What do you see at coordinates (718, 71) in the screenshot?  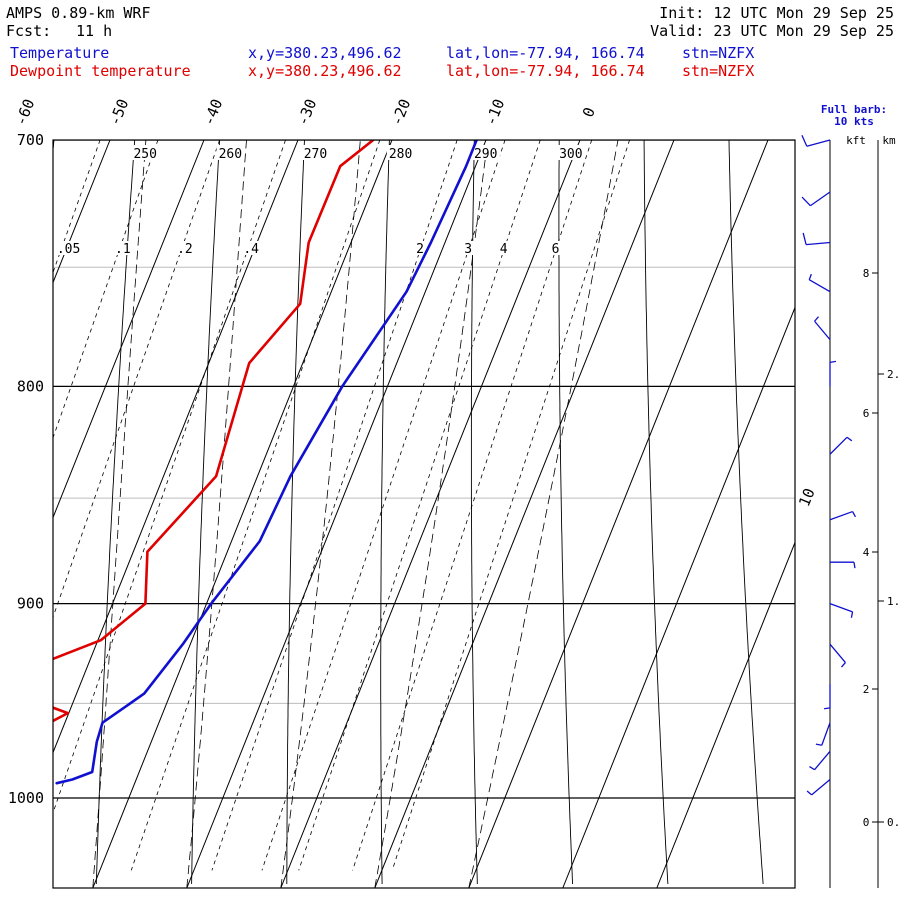 I see `legend-dewpoint-station: stn=NZFX` at bounding box center [718, 71].